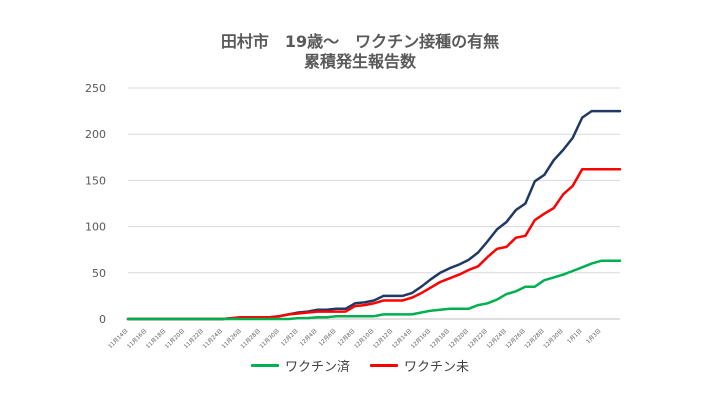 The width and height of the screenshot is (720, 405). What do you see at coordinates (95, 88) in the screenshot?
I see `y-tick-label: 250` at bounding box center [95, 88].